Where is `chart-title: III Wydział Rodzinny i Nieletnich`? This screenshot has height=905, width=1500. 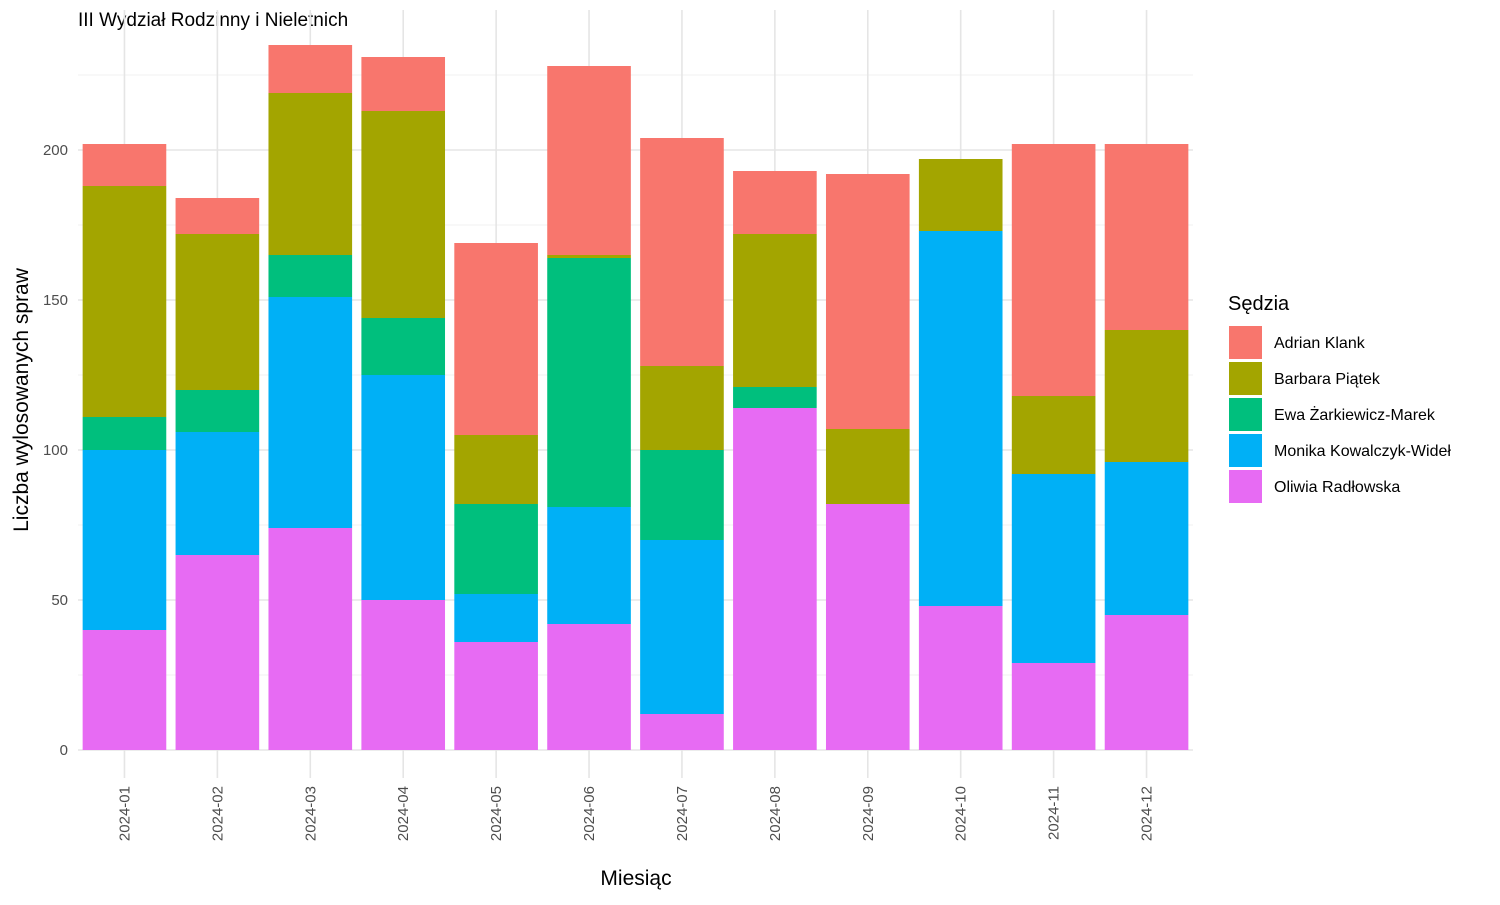
chart-title: III Wydział Rodzinny i Nieletnich is located at coordinates (213, 20).